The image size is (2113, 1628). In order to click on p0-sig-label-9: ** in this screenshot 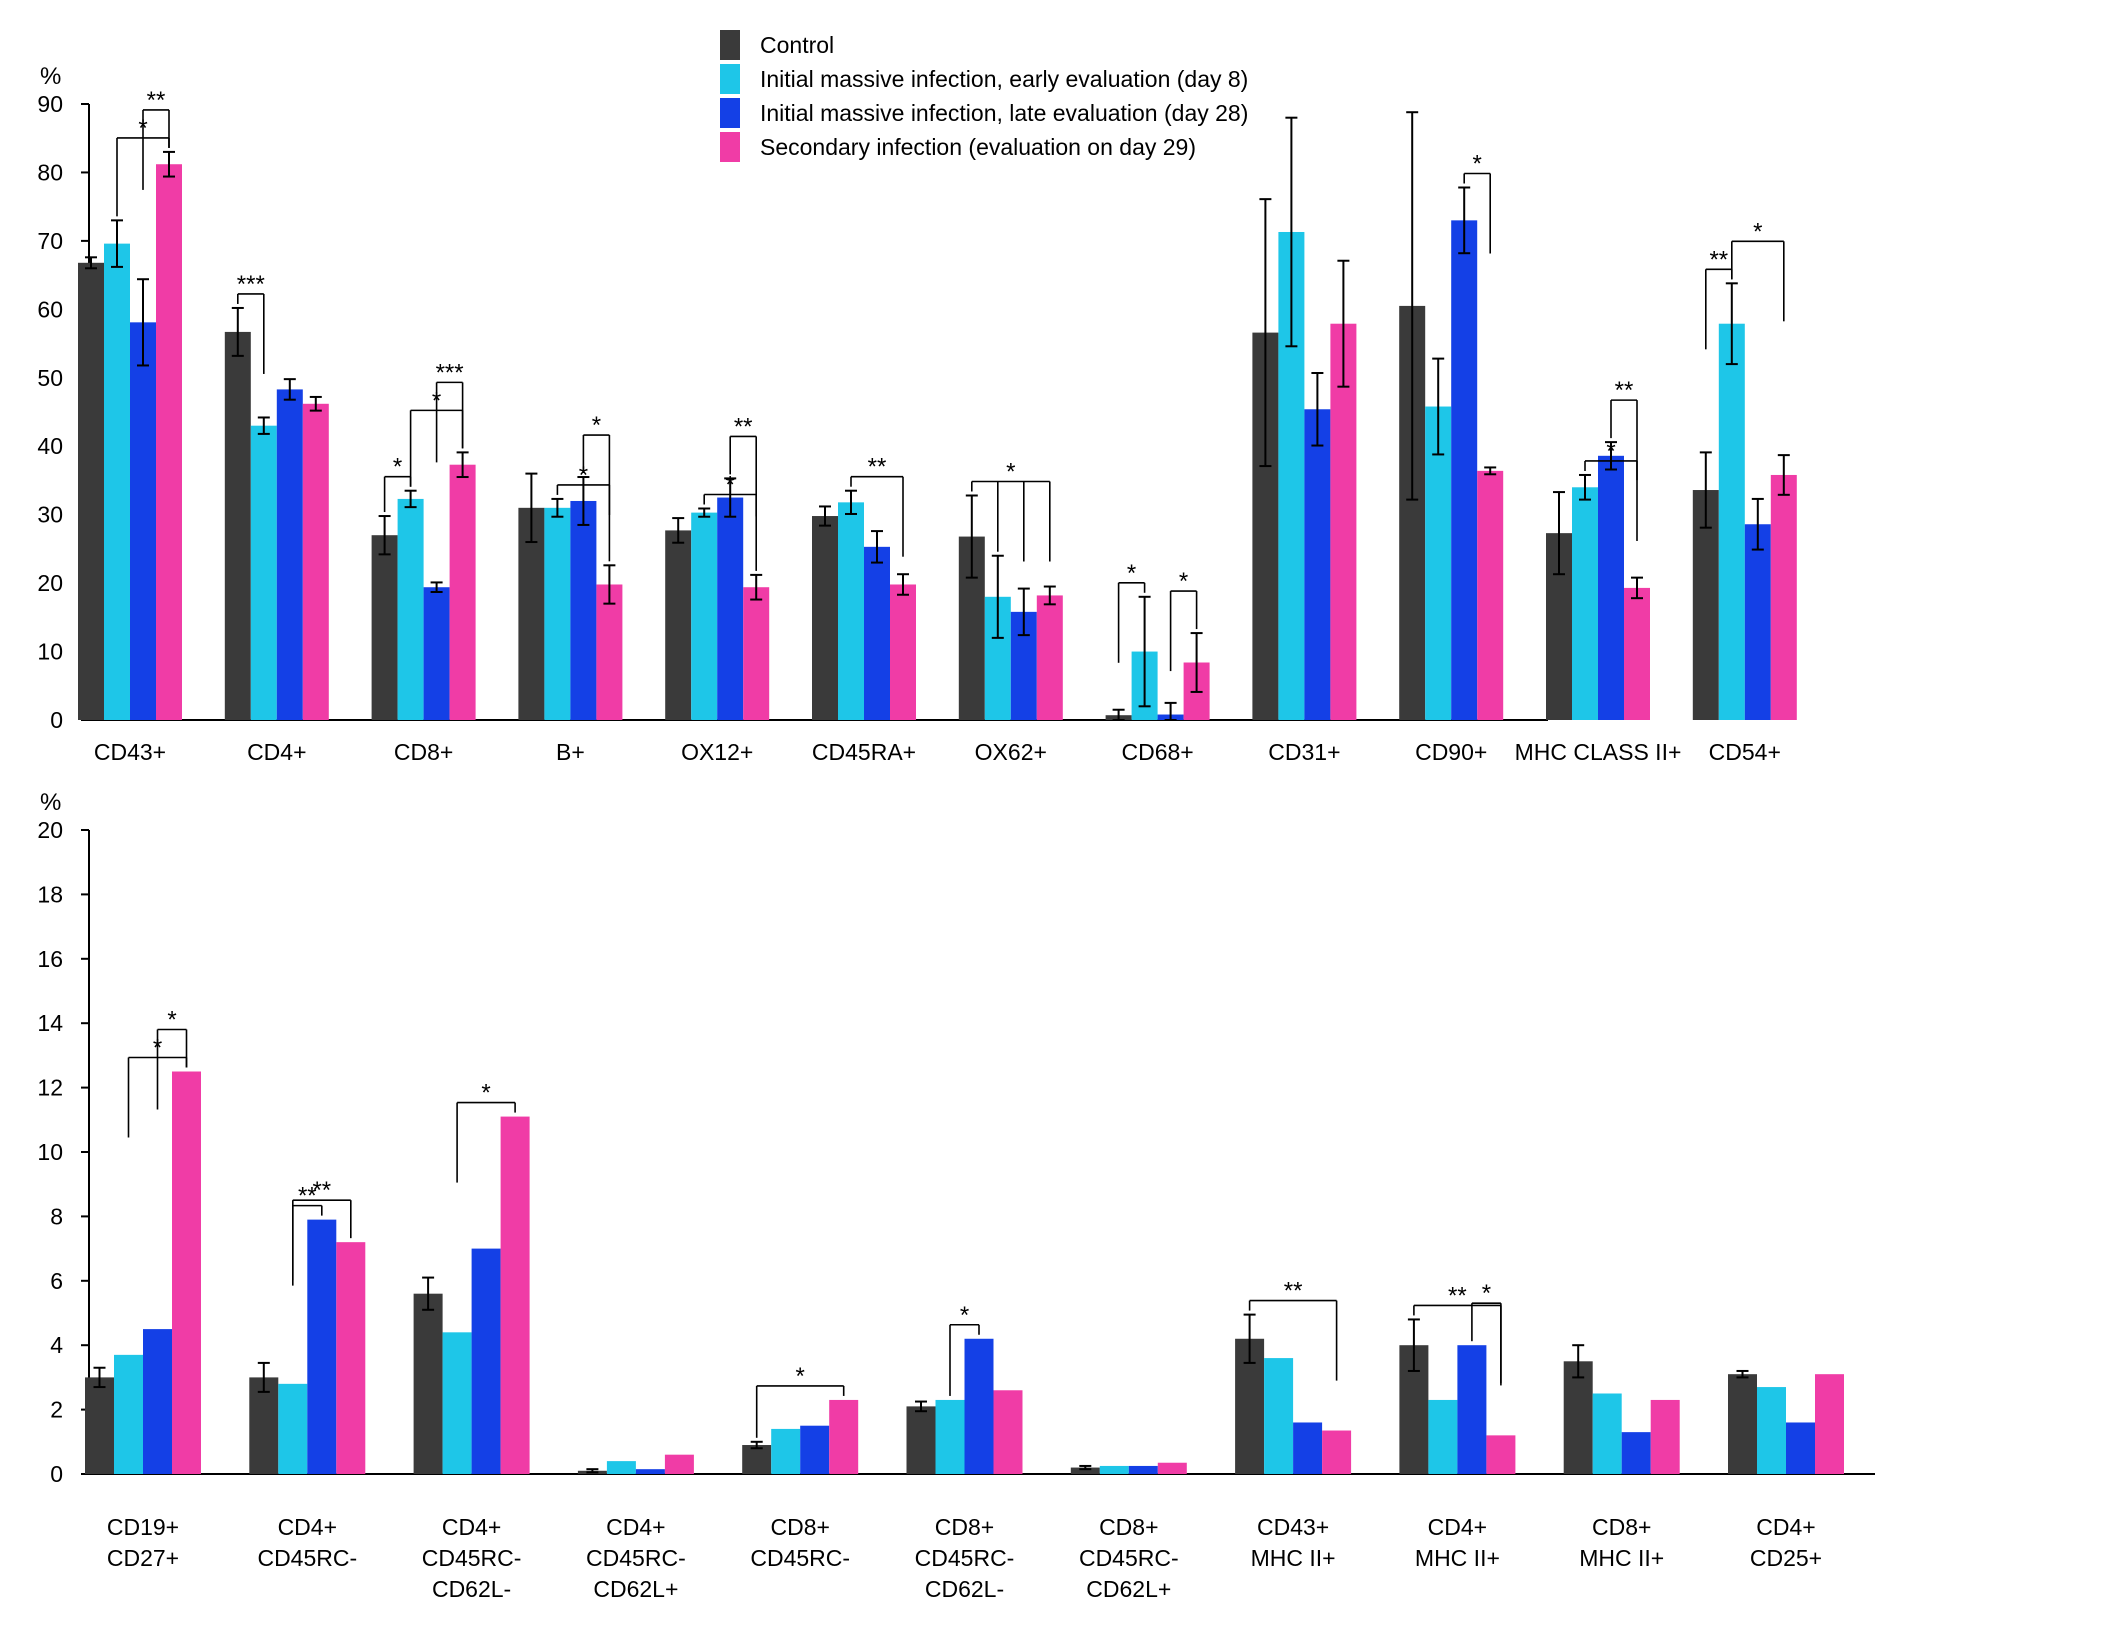, I will do `click(743, 426)`.